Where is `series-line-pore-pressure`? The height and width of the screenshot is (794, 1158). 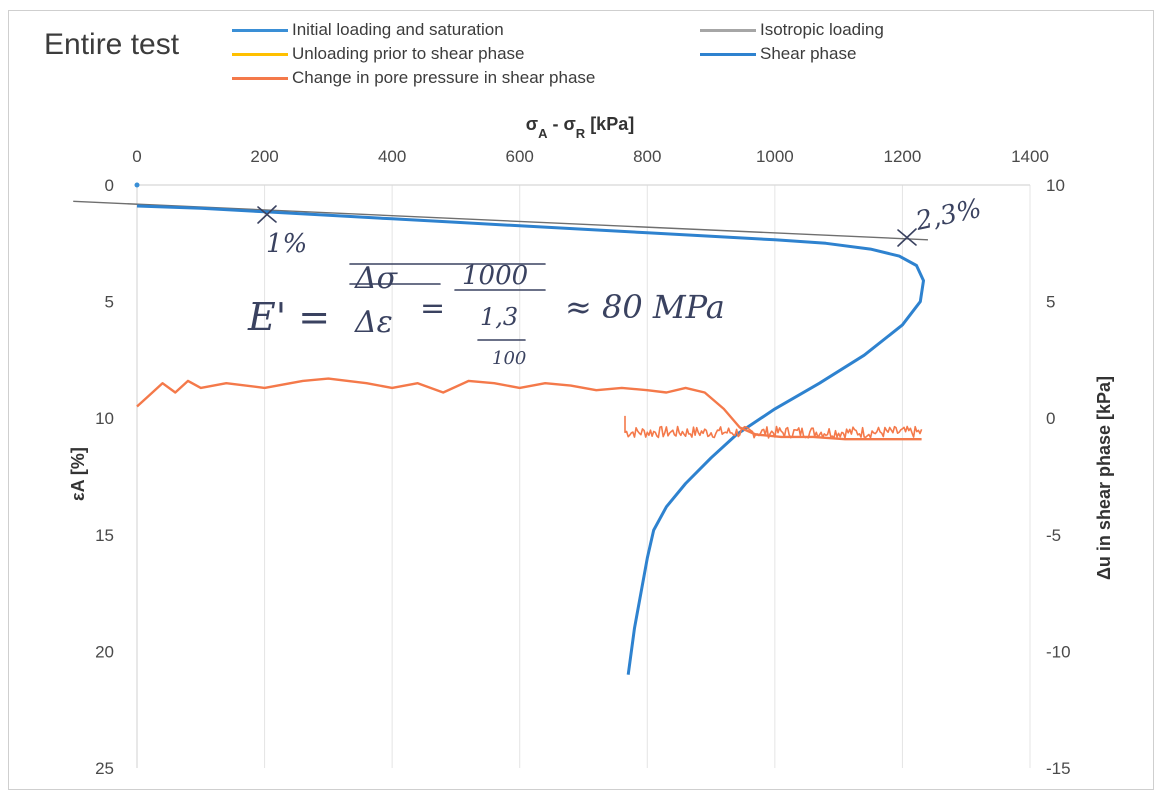 series-line-pore-pressure is located at coordinates (529, 409).